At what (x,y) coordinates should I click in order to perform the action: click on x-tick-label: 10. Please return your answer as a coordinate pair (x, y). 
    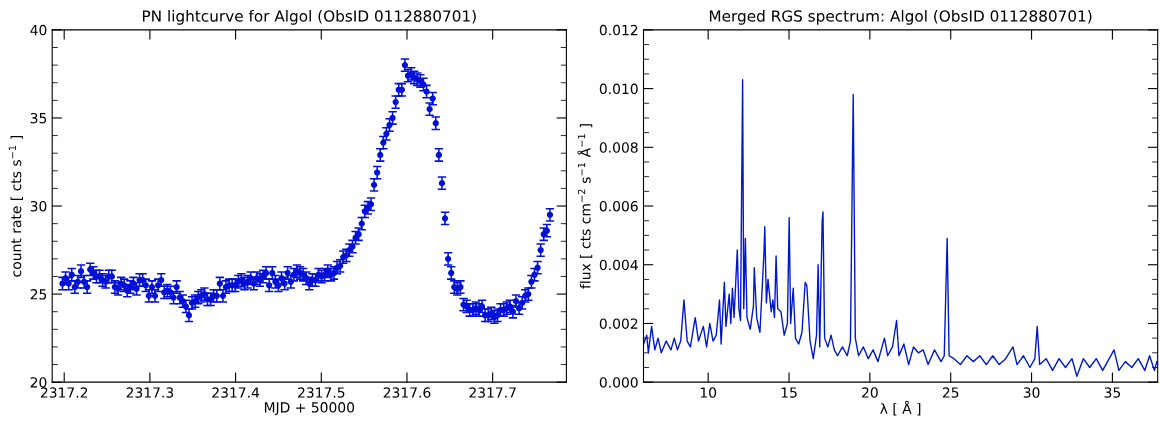
    Looking at the image, I should click on (708, 392).